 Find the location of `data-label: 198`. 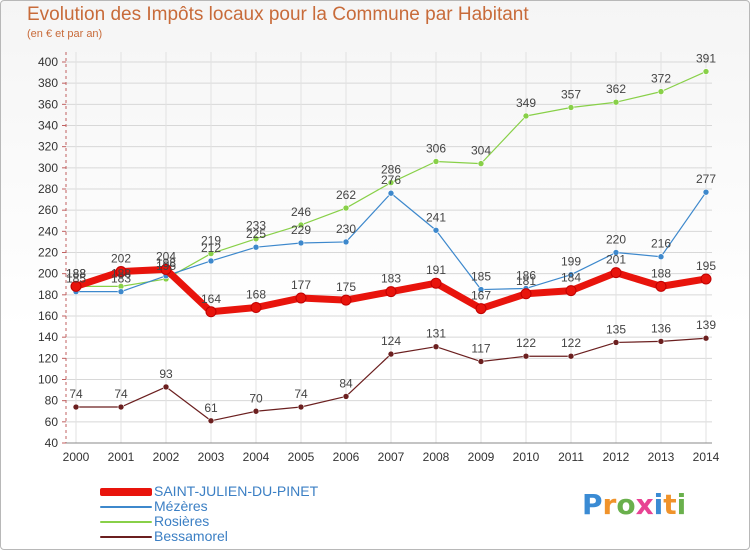

data-label: 198 is located at coordinates (166, 263).